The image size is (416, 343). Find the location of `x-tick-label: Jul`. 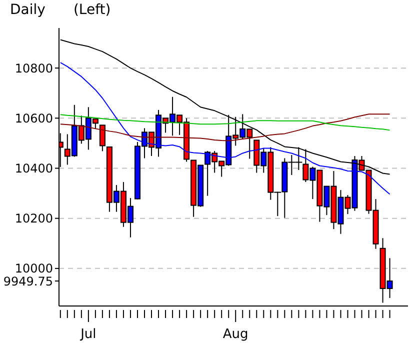

x-tick-label: Jul is located at coordinates (88, 334).